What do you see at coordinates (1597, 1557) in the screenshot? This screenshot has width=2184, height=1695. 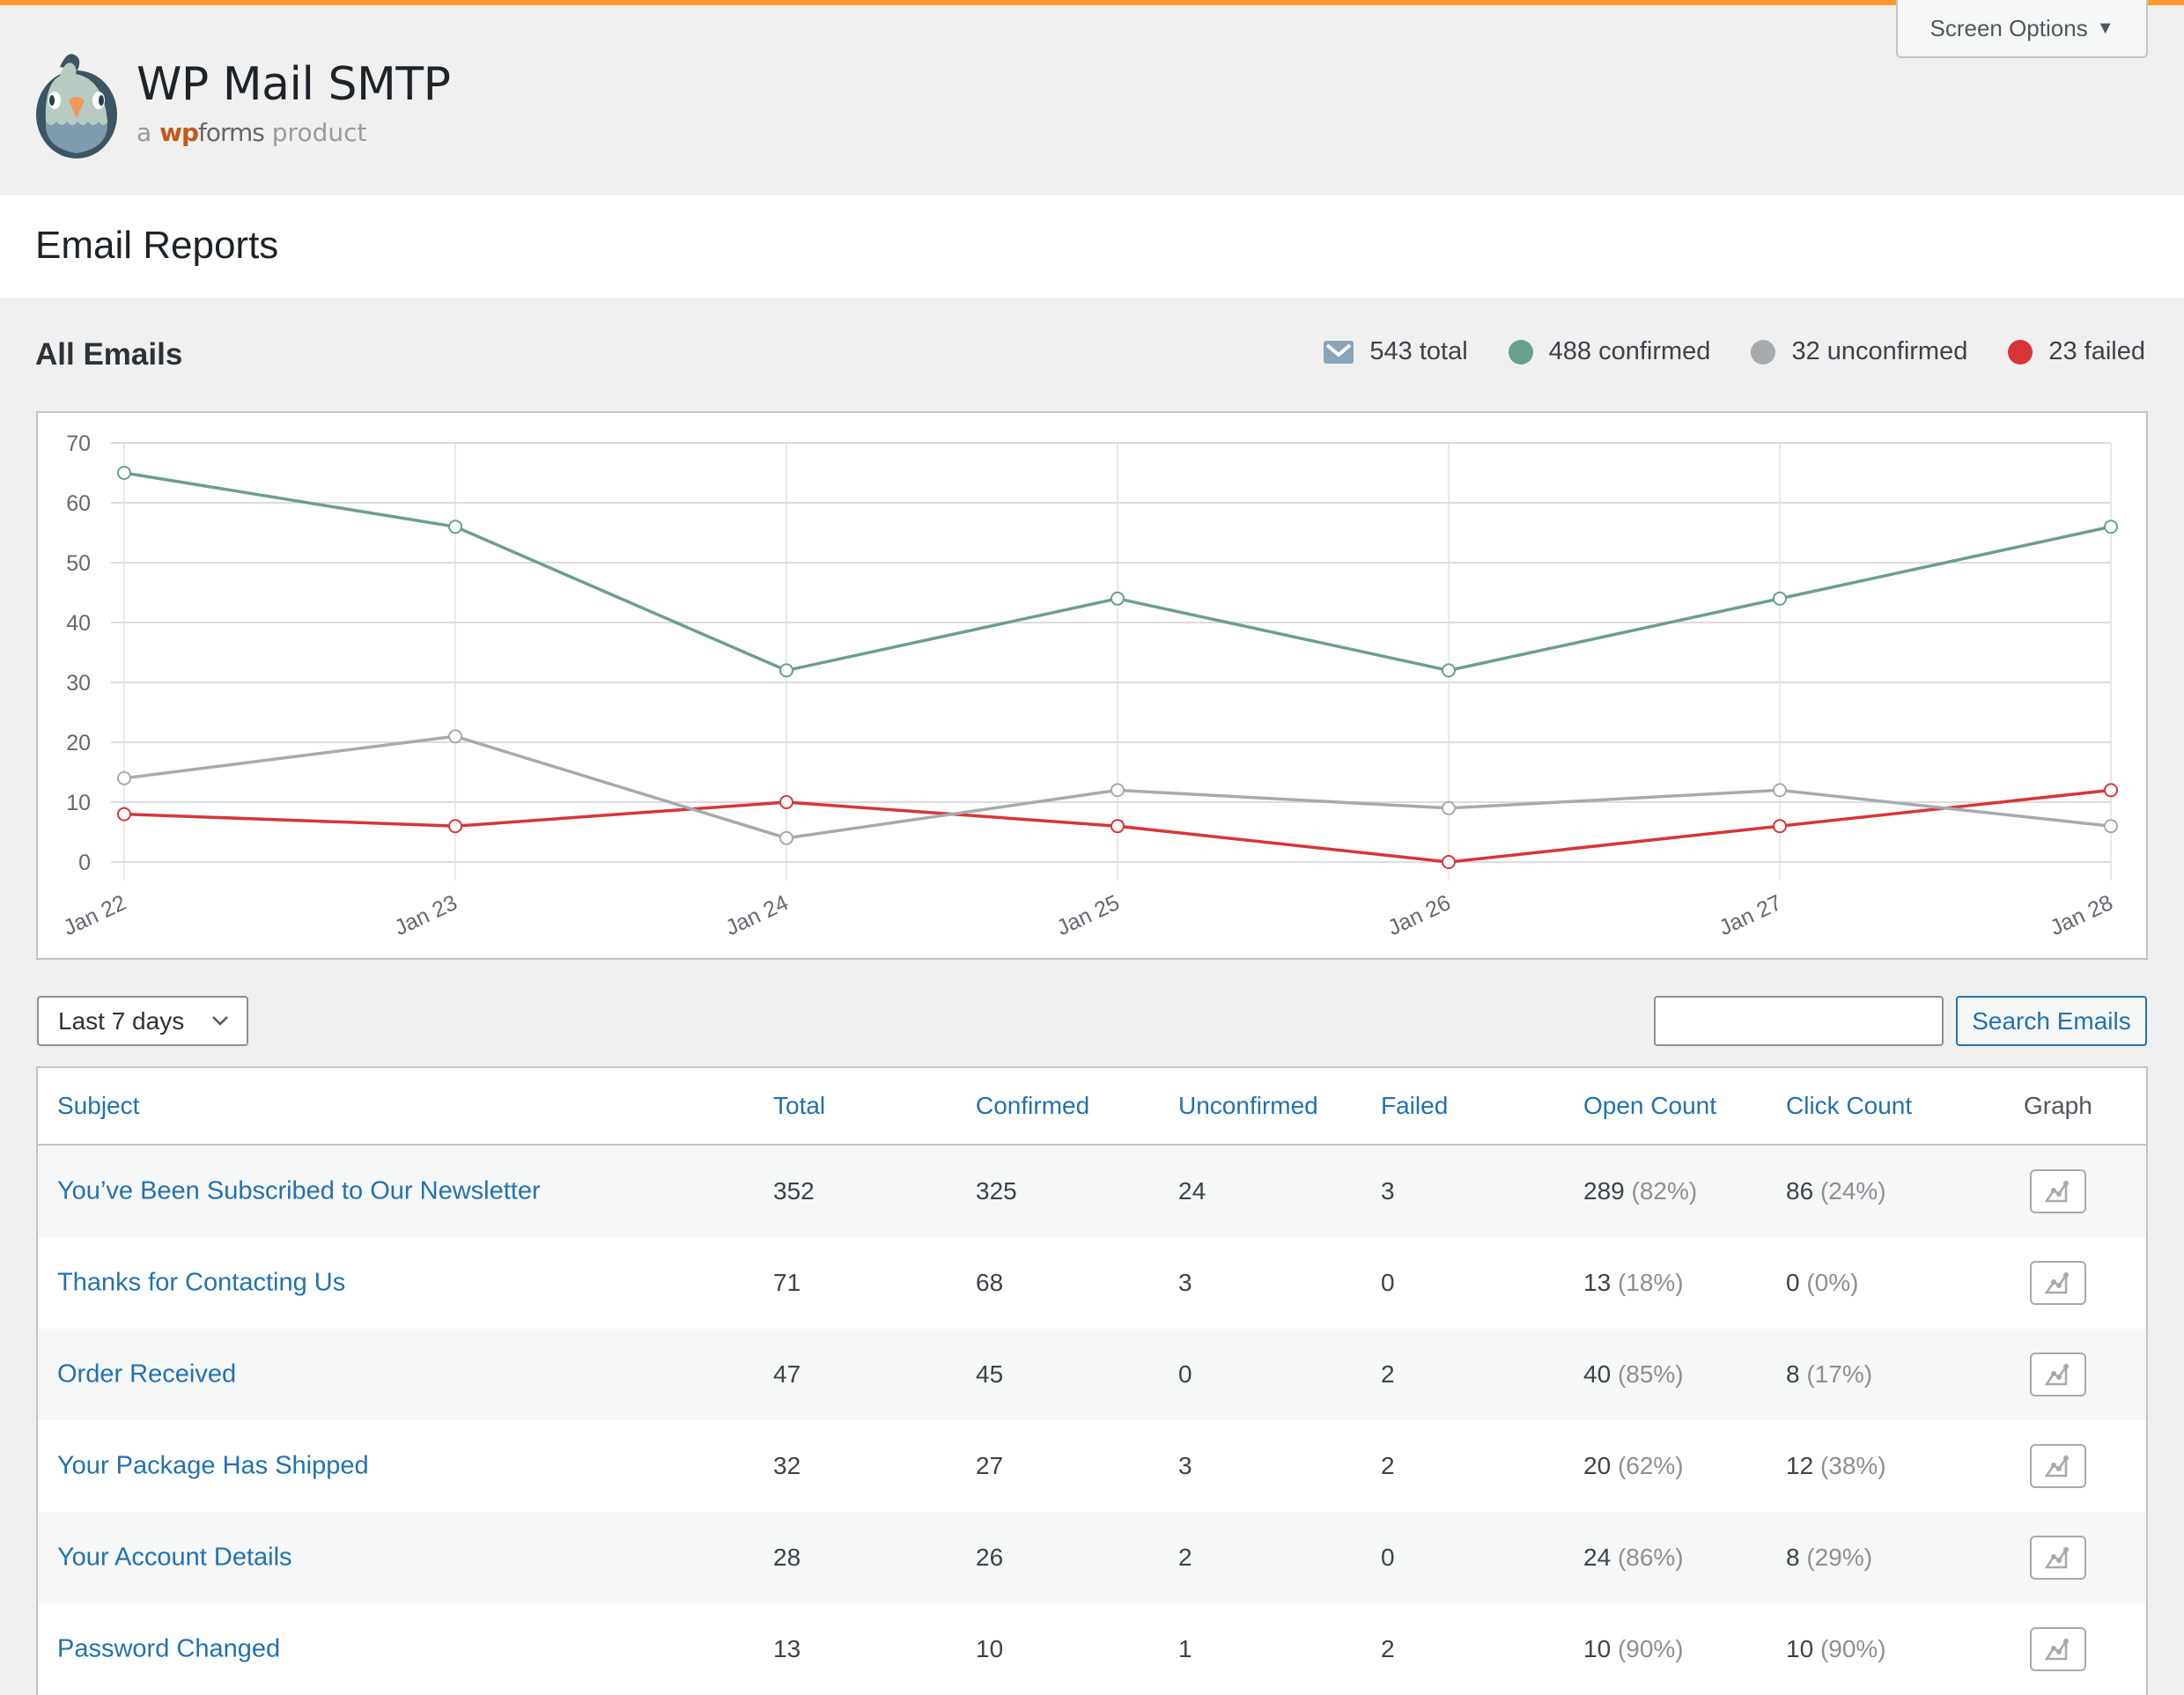 I see `open-count: 24` at bounding box center [1597, 1557].